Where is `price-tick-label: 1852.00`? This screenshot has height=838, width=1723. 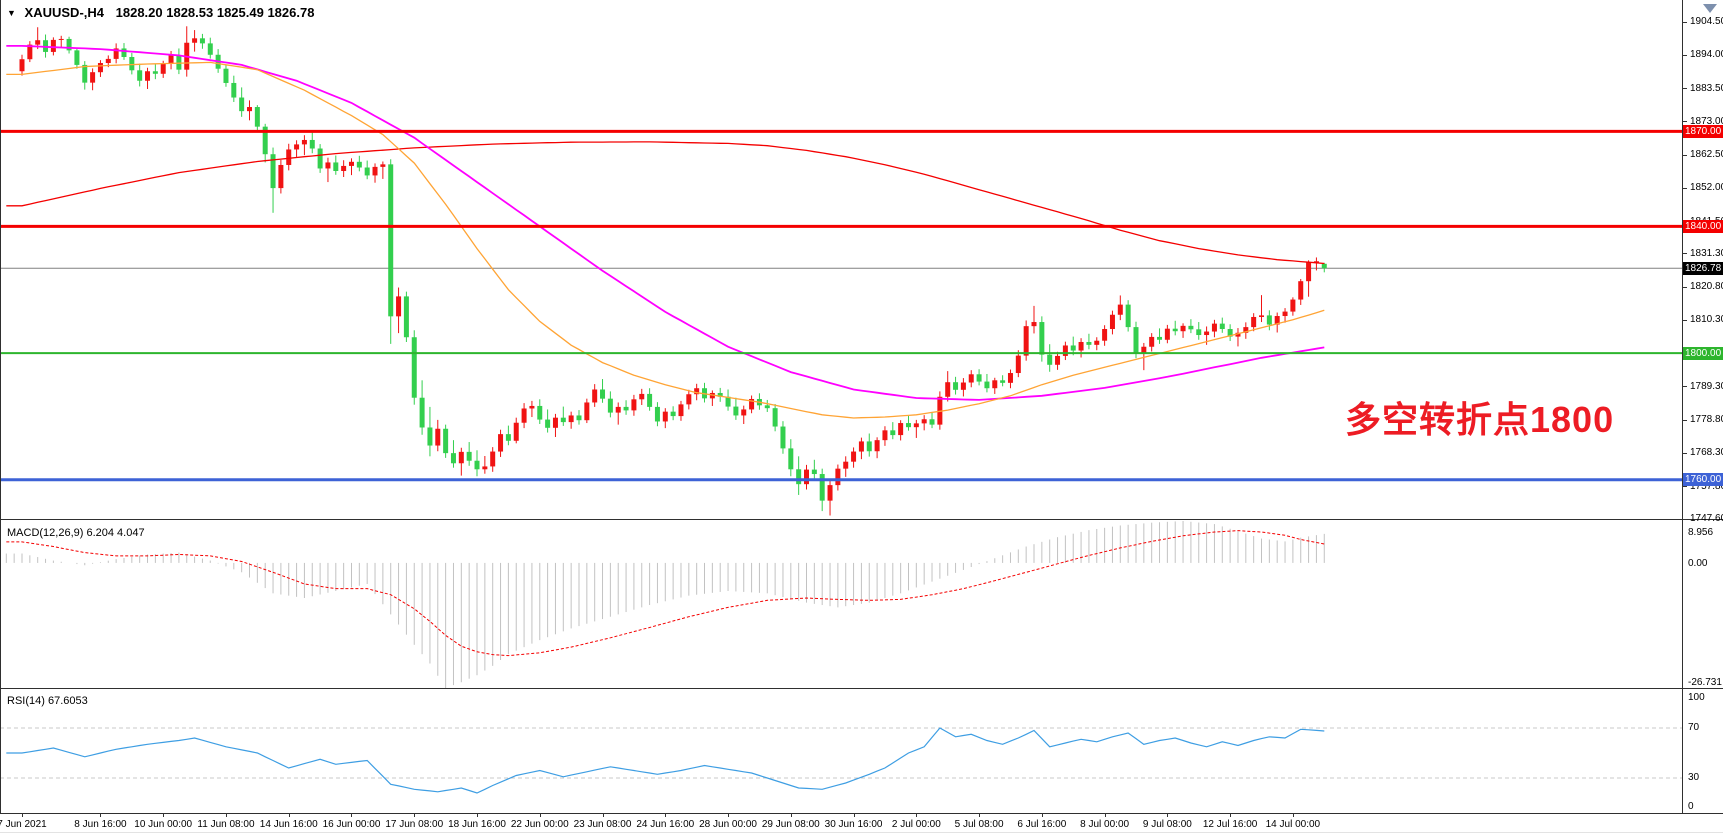 price-tick-label: 1852.00 is located at coordinates (1706, 188).